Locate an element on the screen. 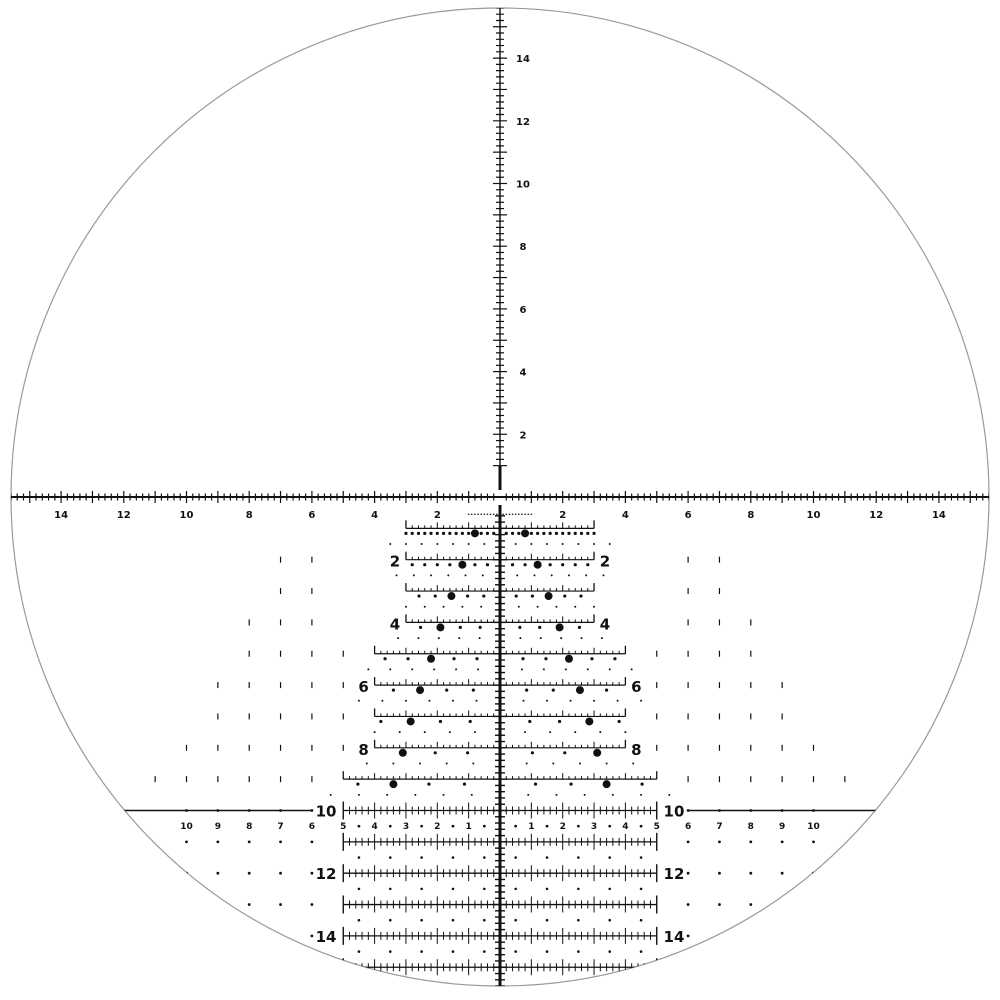  horizontal-label-right: 12 is located at coordinates (876, 515).